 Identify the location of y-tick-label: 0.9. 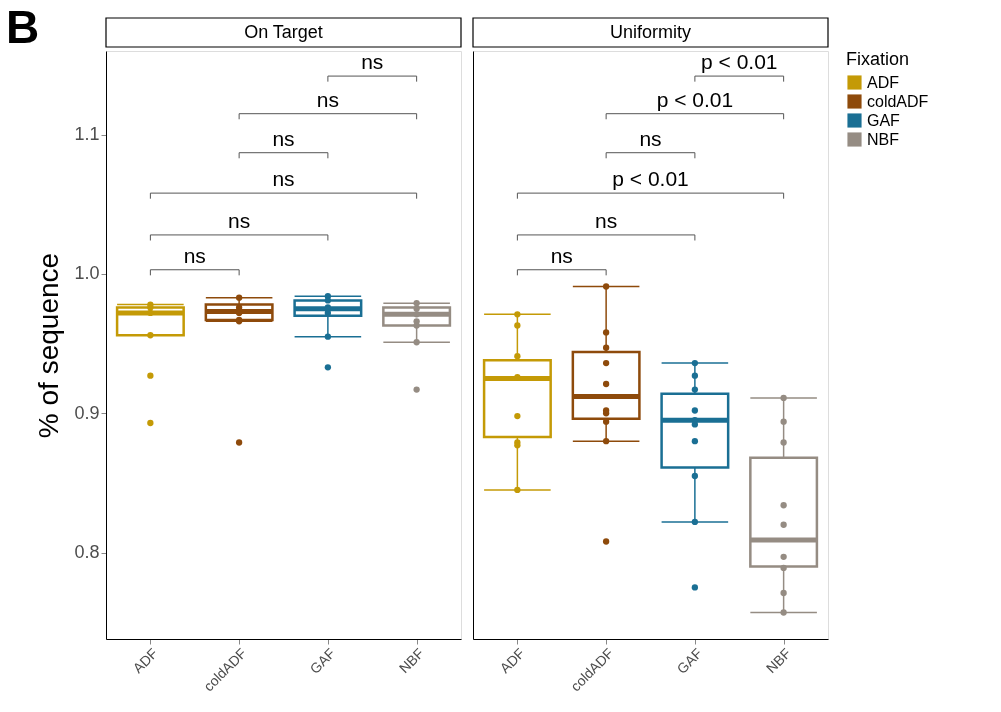
(87, 412).